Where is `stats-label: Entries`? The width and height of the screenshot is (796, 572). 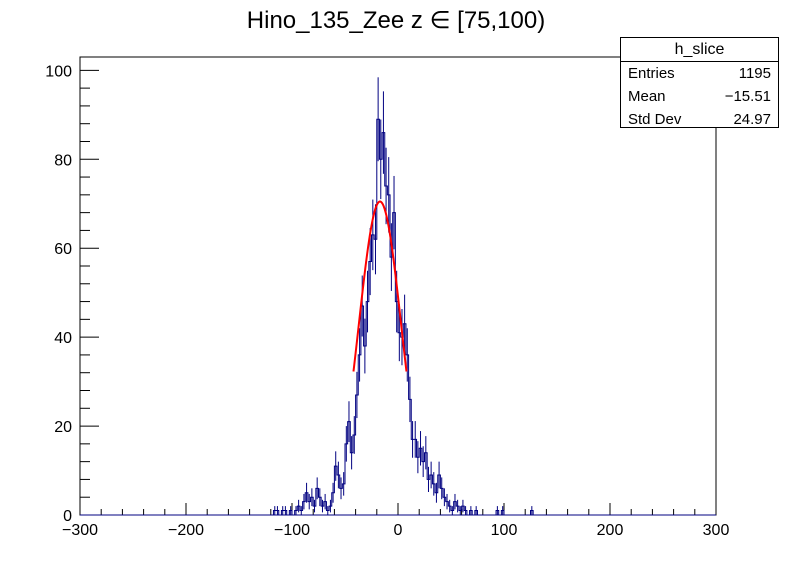
stats-label: Entries is located at coordinates (651, 73).